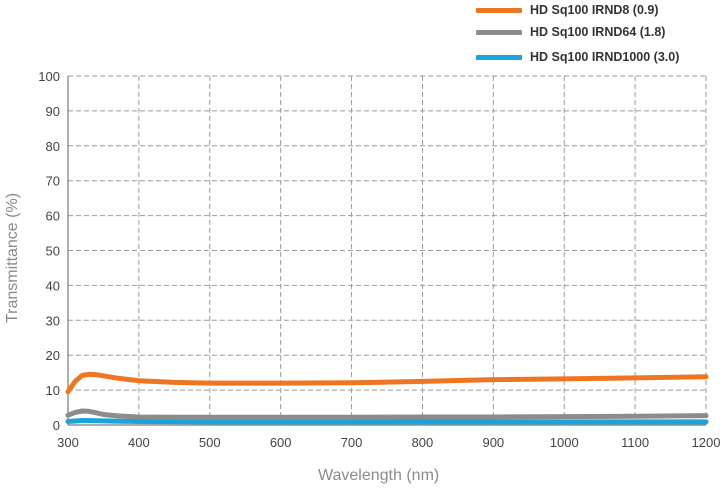  Describe the element at coordinates (12, 258) in the screenshot. I see `y-axis-title: Transmittance (%)` at that location.